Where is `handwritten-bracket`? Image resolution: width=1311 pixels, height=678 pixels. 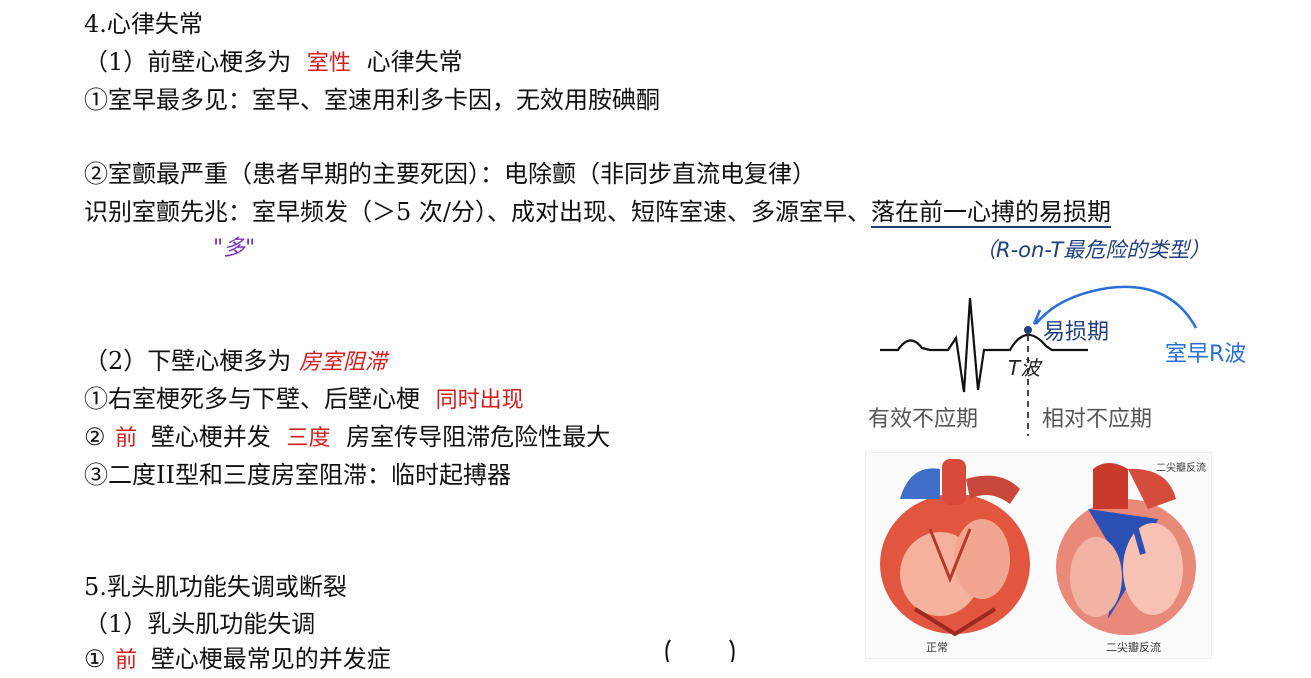 handwritten-bracket is located at coordinates (700, 650).